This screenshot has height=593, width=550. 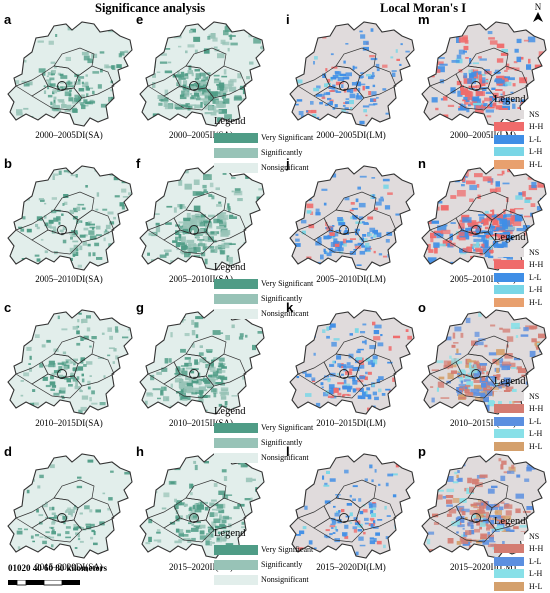 I want to click on legend-item: H-L, so click(x=518, y=164).